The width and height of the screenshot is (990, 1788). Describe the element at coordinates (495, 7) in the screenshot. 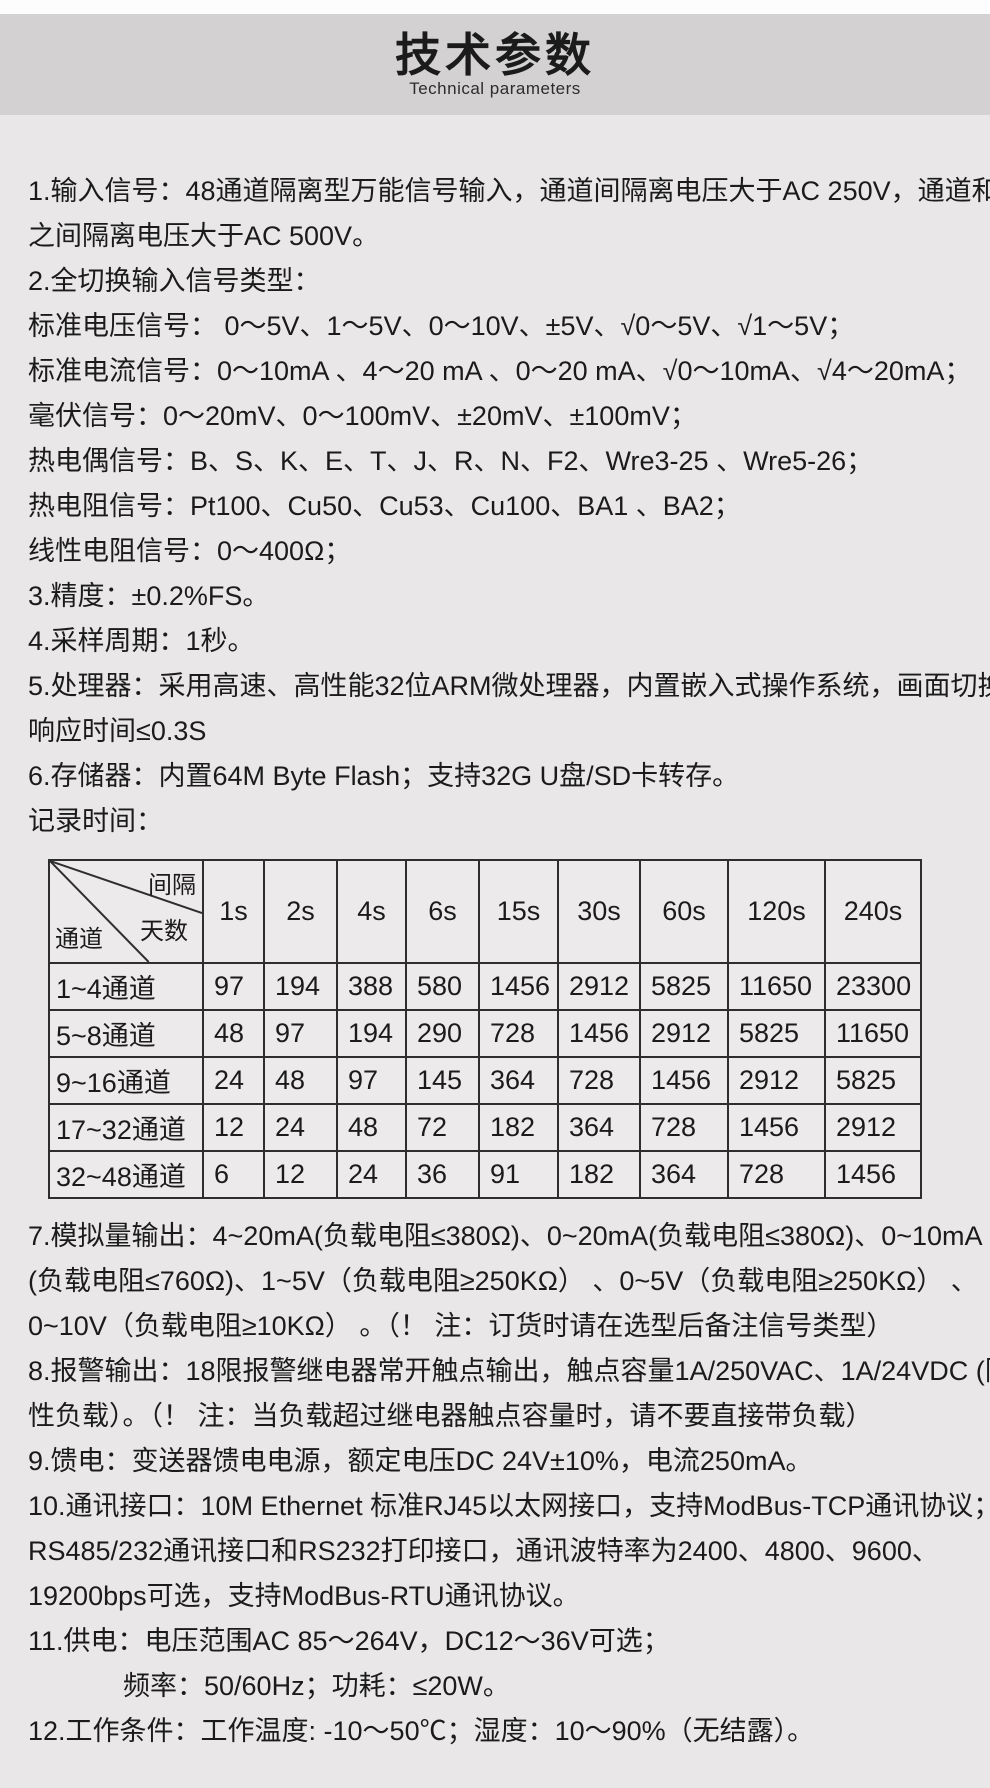

I see `top-white-strip` at that location.